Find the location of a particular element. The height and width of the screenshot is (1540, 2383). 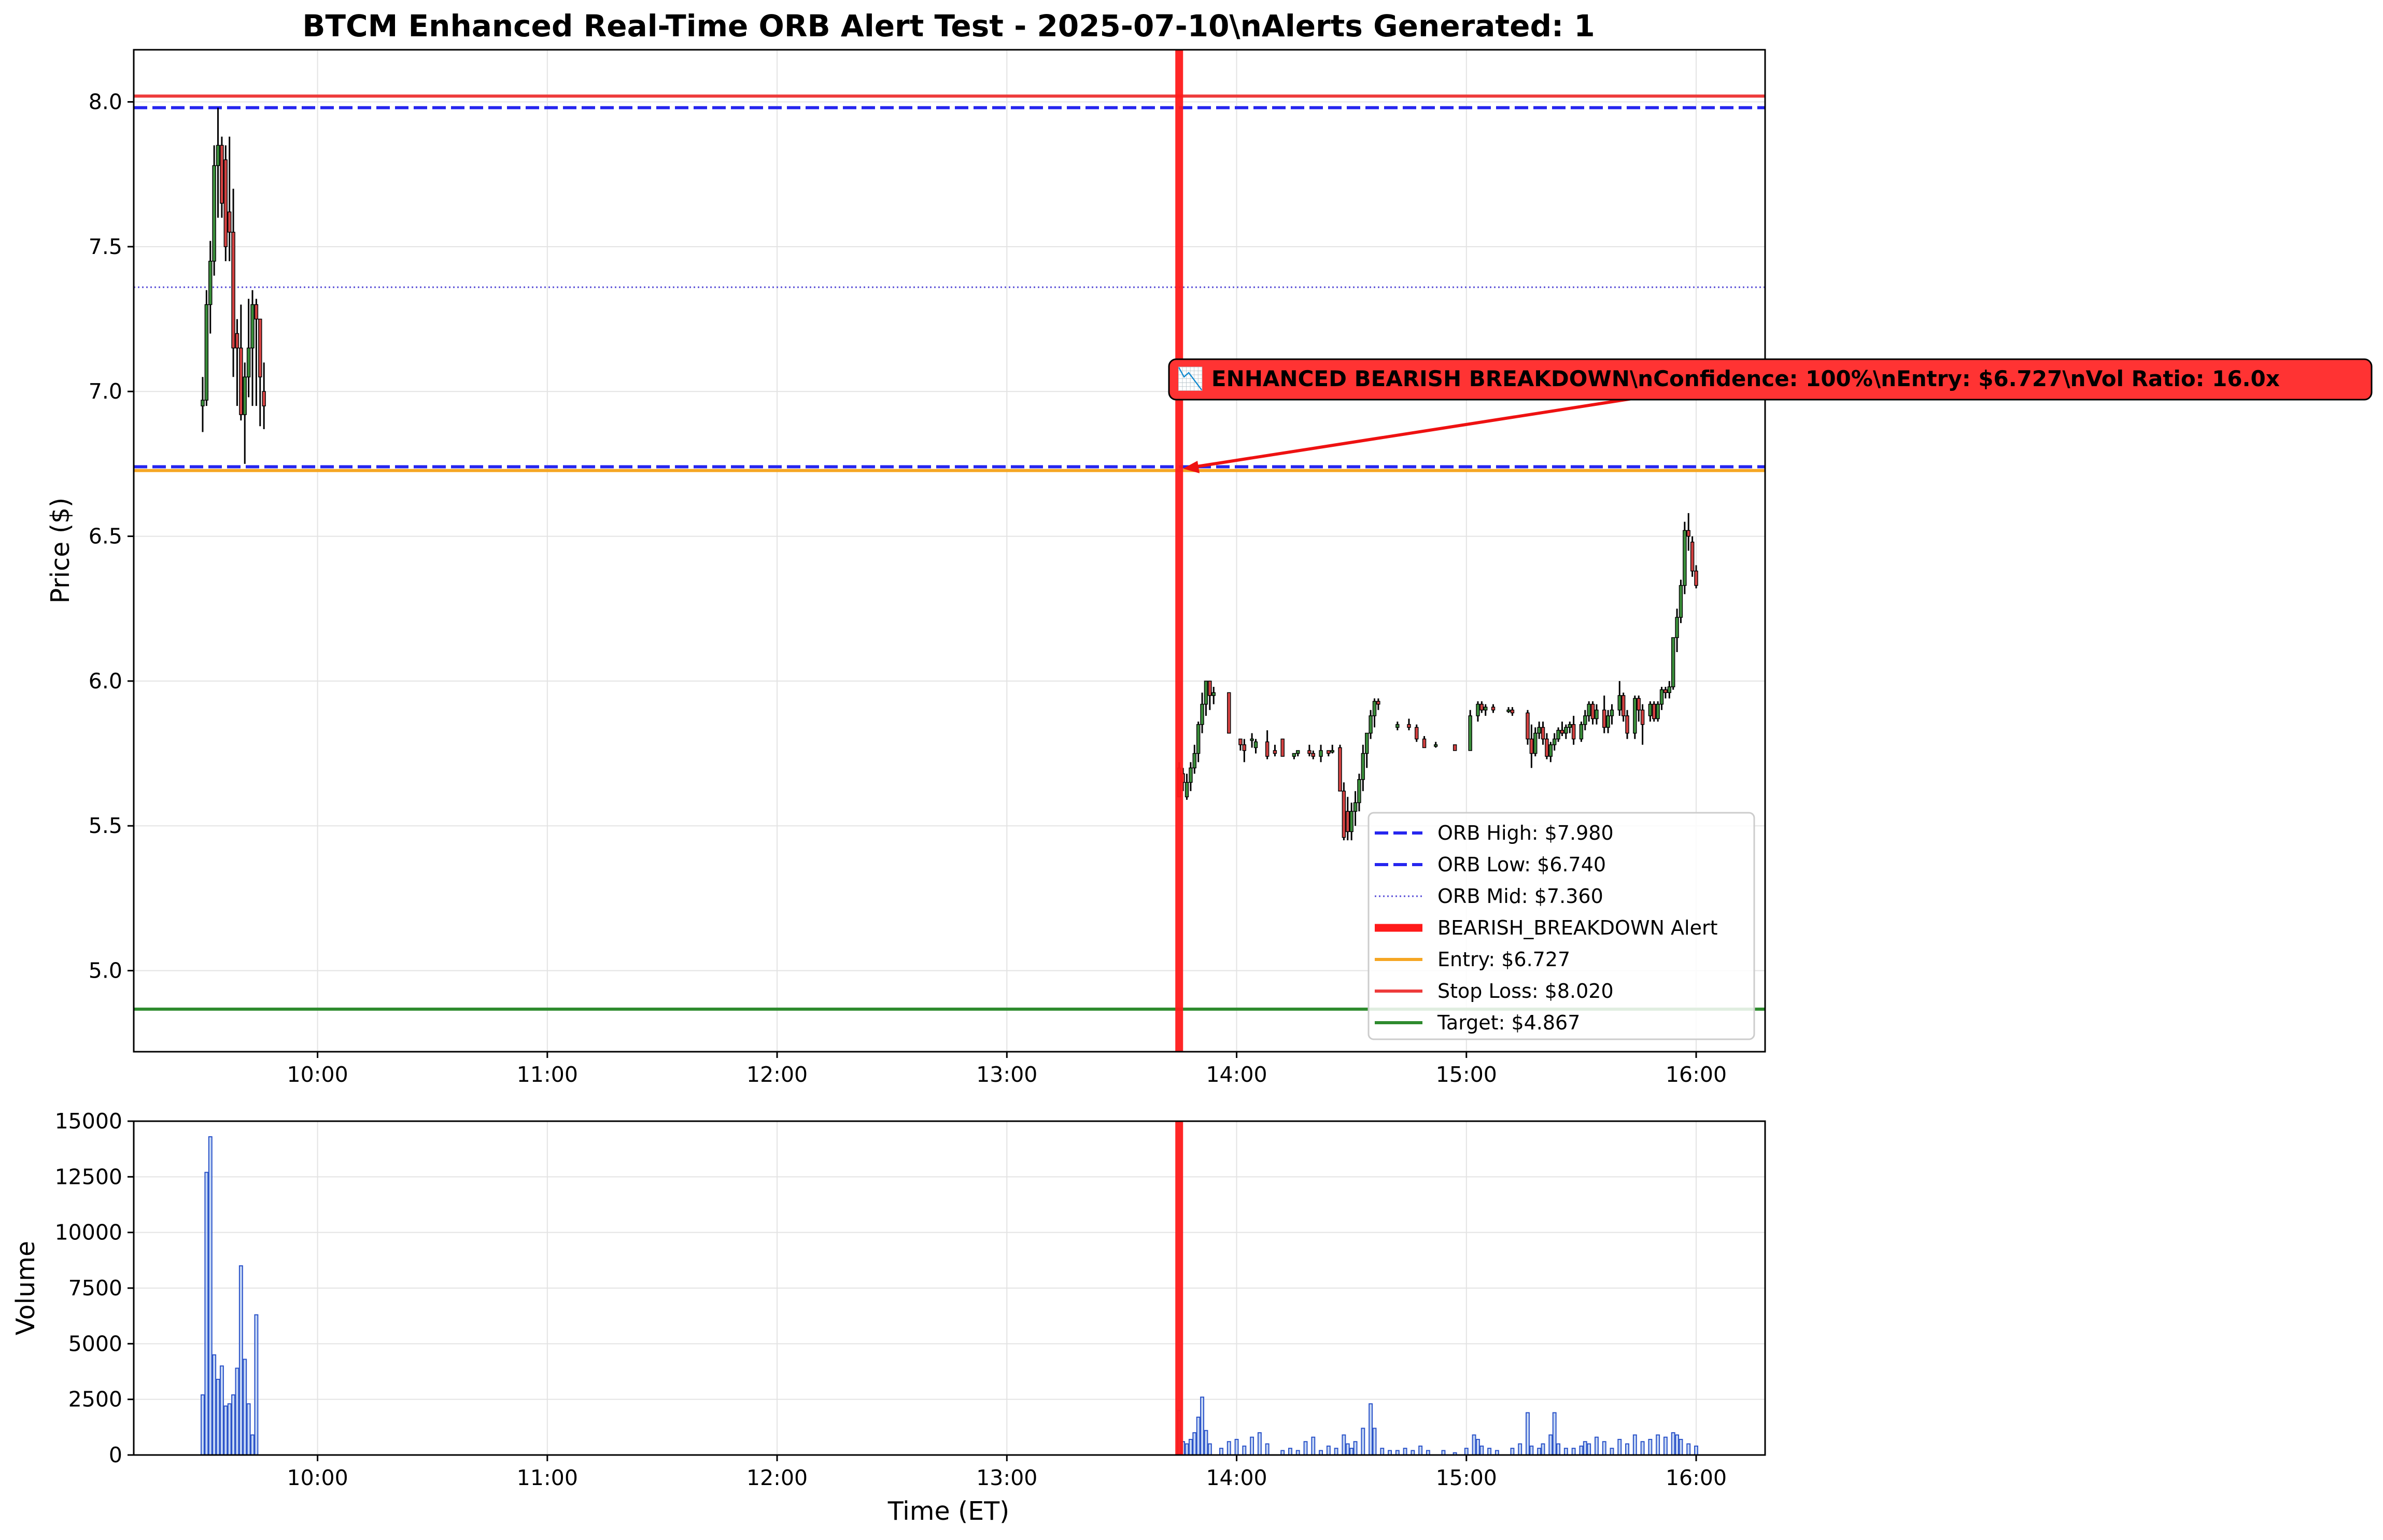

legend-label: Entry: $6.727 is located at coordinates (1503, 959).